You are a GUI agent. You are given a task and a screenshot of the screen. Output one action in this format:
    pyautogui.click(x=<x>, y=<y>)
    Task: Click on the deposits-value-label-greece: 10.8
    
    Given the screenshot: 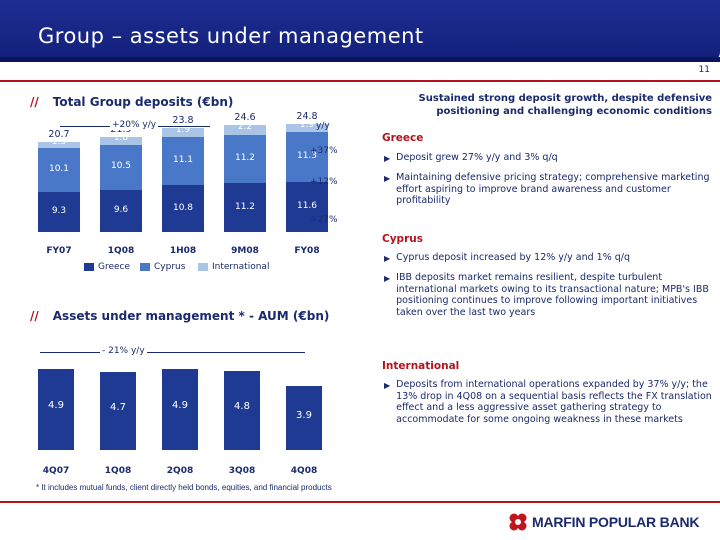 What is the action you would take?
    pyautogui.click(x=183, y=207)
    